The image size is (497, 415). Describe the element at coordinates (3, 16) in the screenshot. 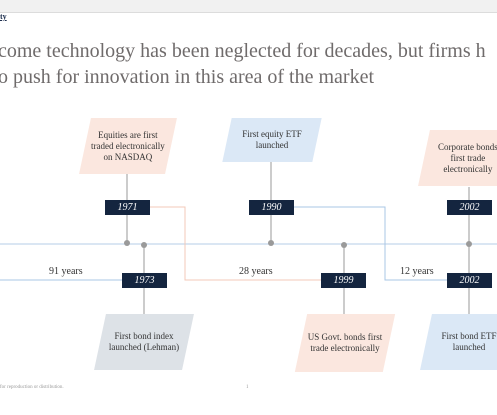

I see `breadcrumb: ty` at that location.